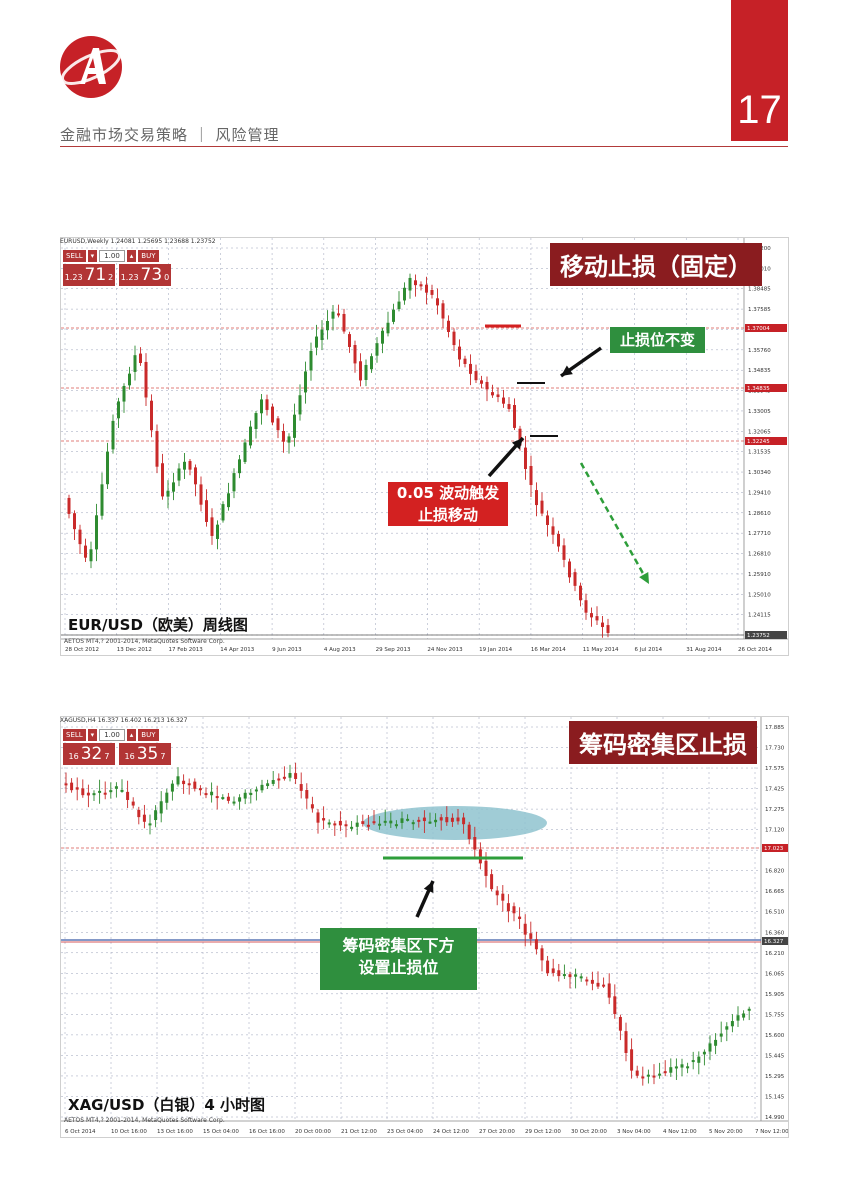 The image size is (848, 1200). What do you see at coordinates (134, 650) in the screenshot?
I see `x-tick-label: 13 Dec 2012` at bounding box center [134, 650].